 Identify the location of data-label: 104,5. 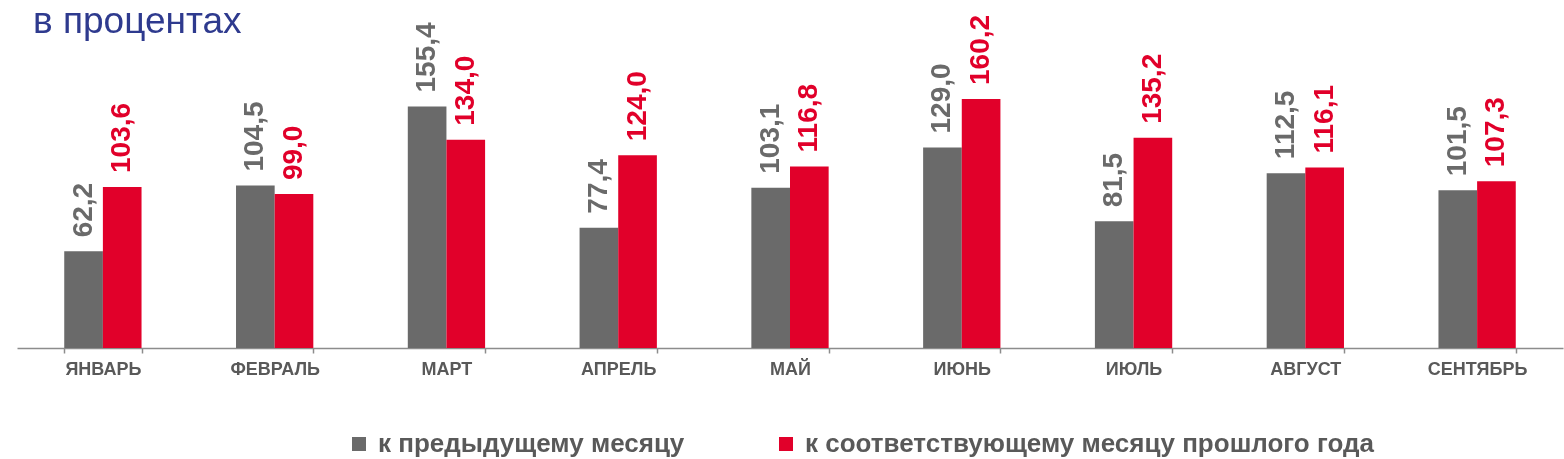
(254, 136).